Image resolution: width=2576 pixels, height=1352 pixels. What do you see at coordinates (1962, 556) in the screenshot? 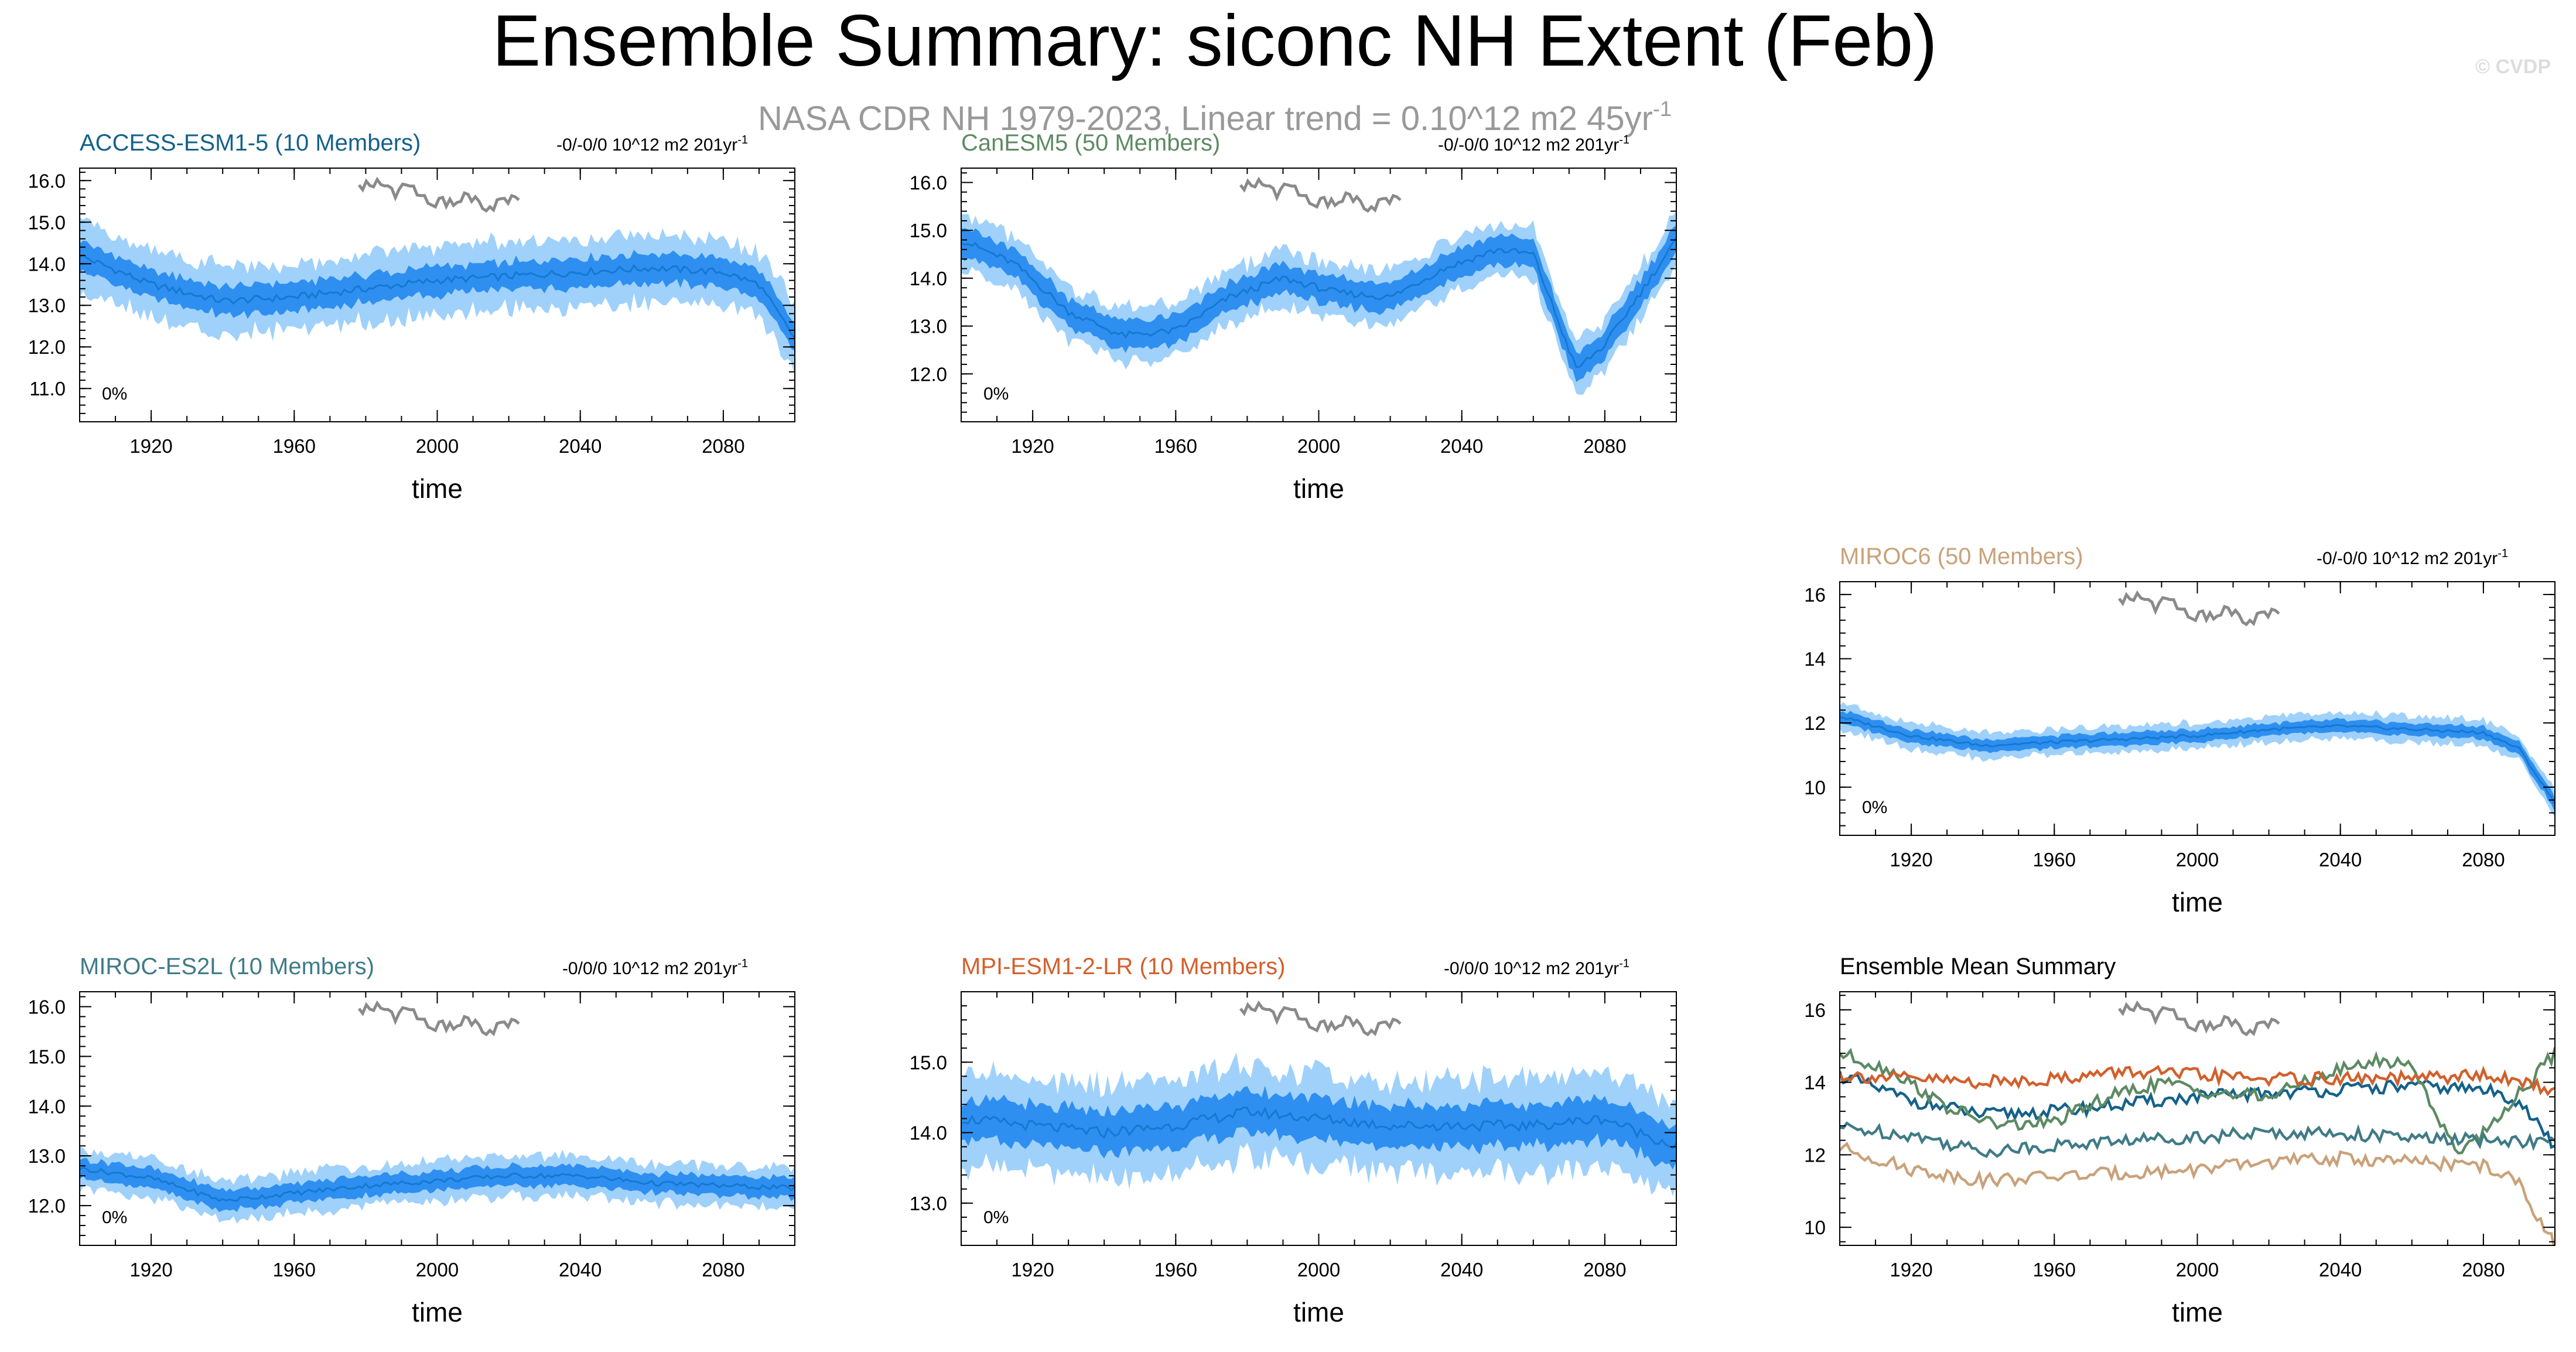
I see `panel-title: MIROC6 (50 Members)` at bounding box center [1962, 556].